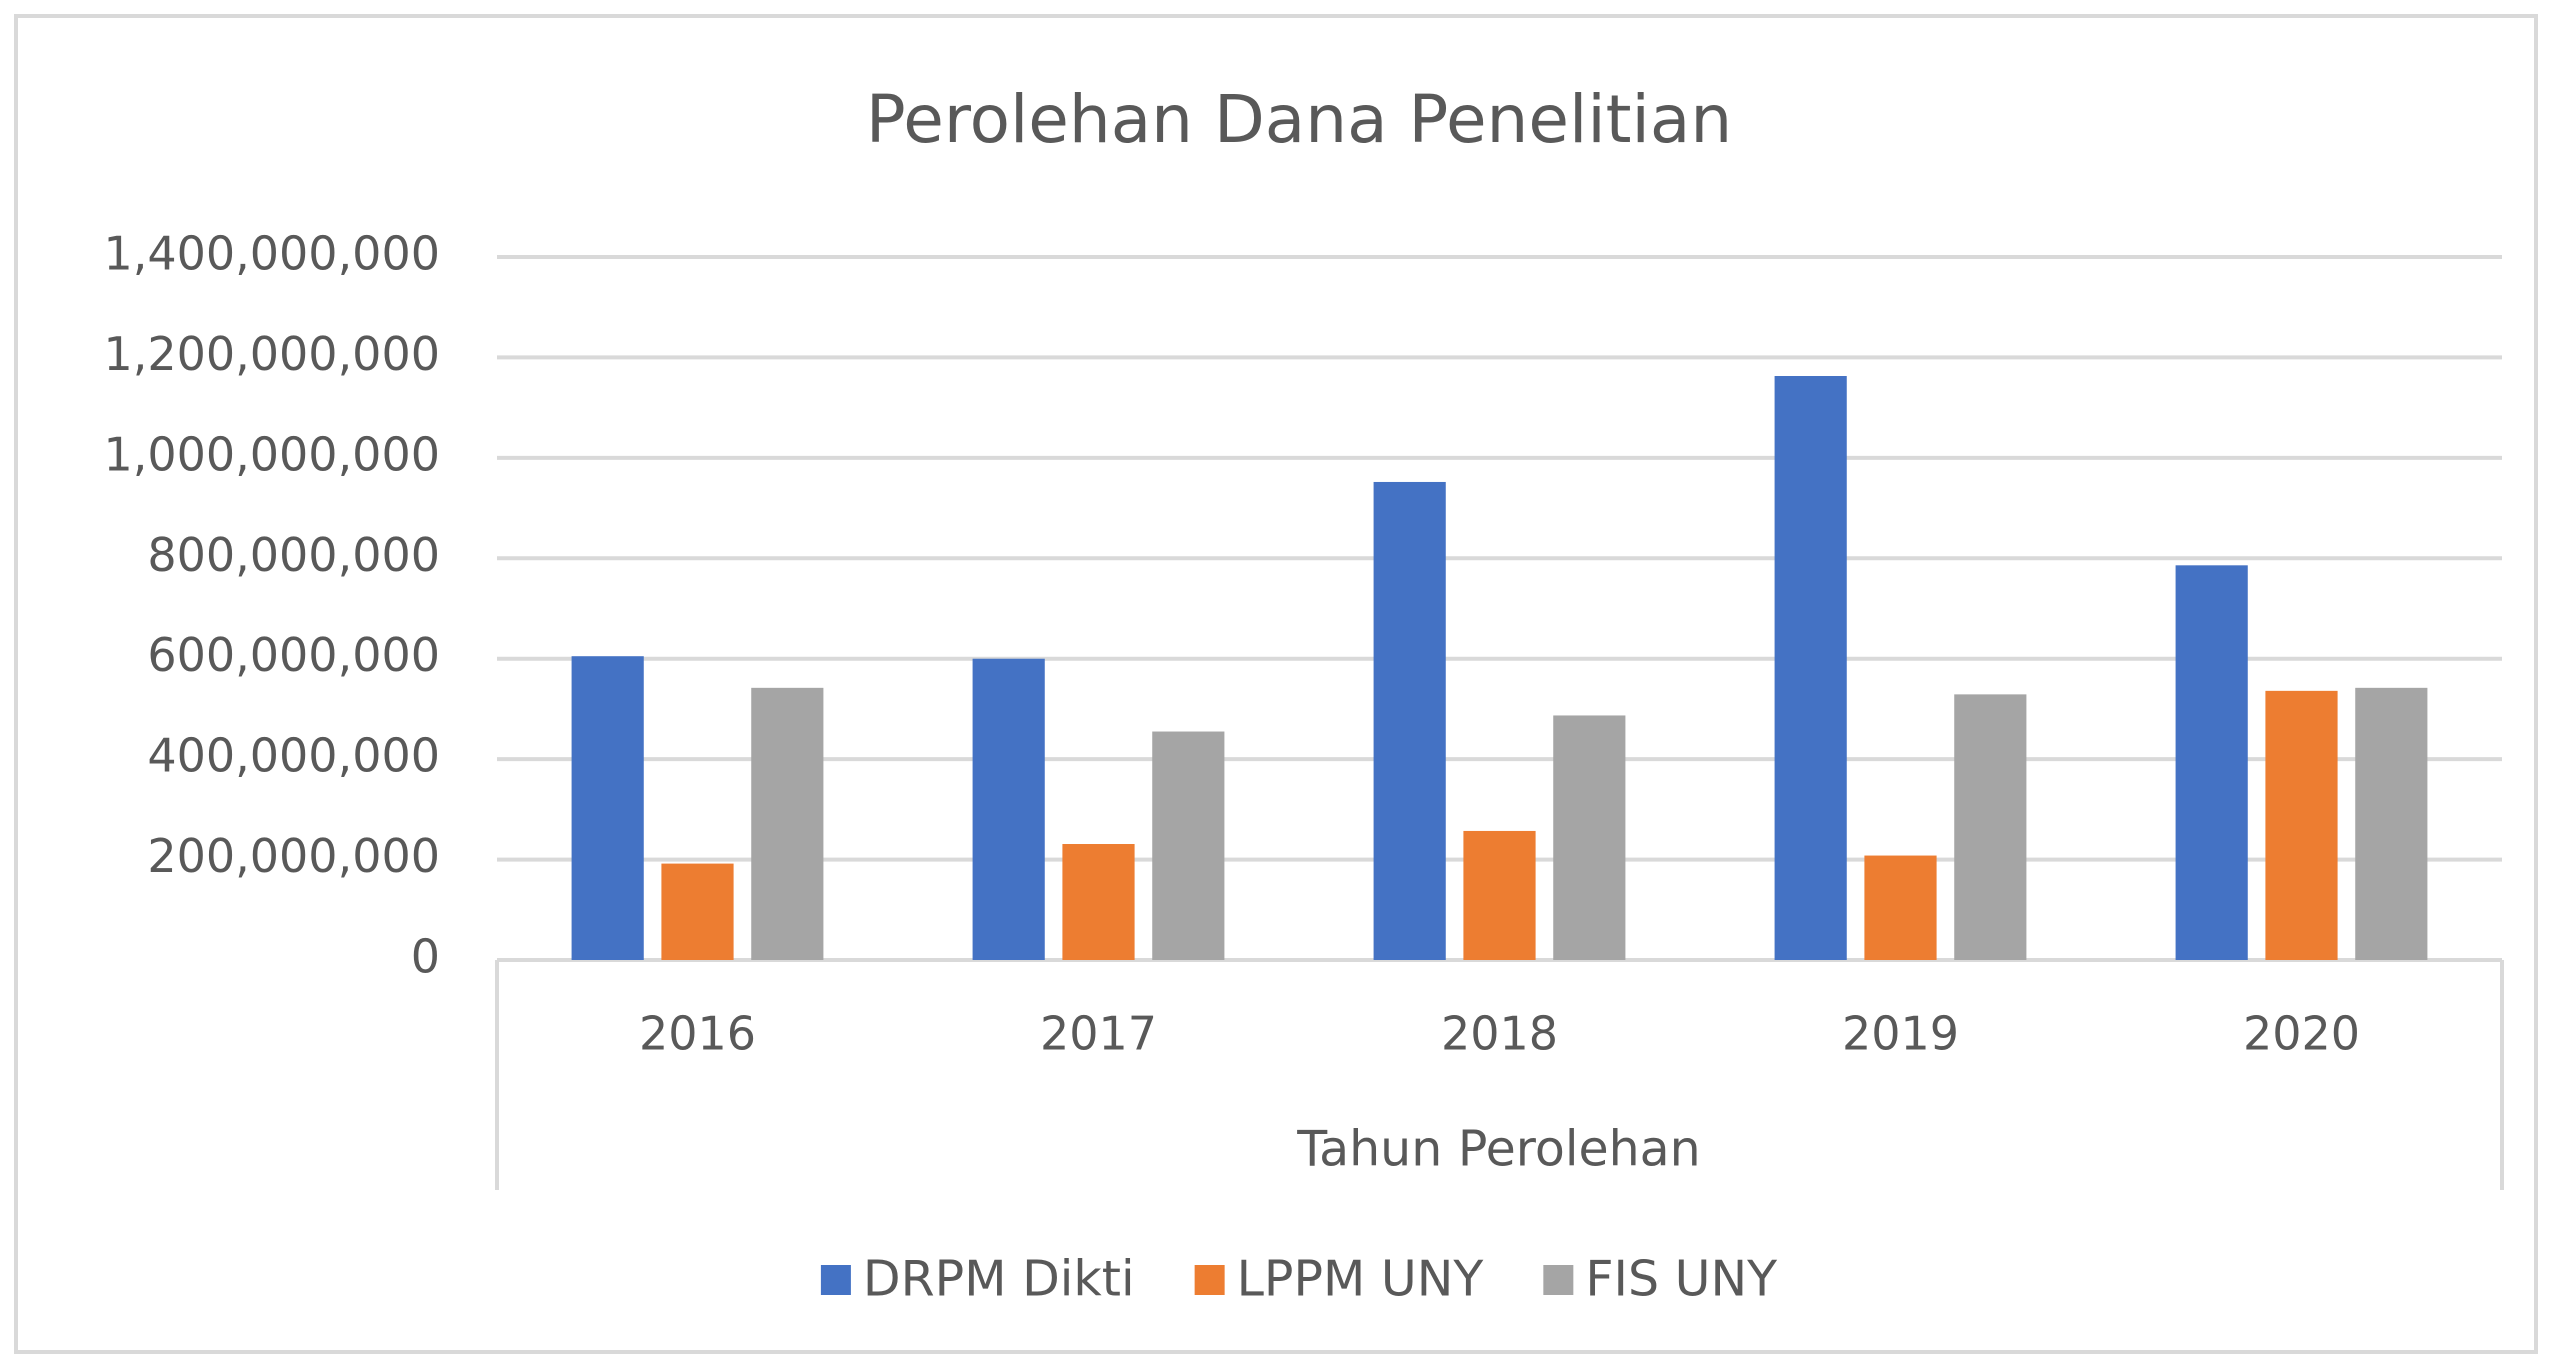  Describe the element at coordinates (293, 756) in the screenshot. I see `y-tick-label: 400,000,000` at that location.